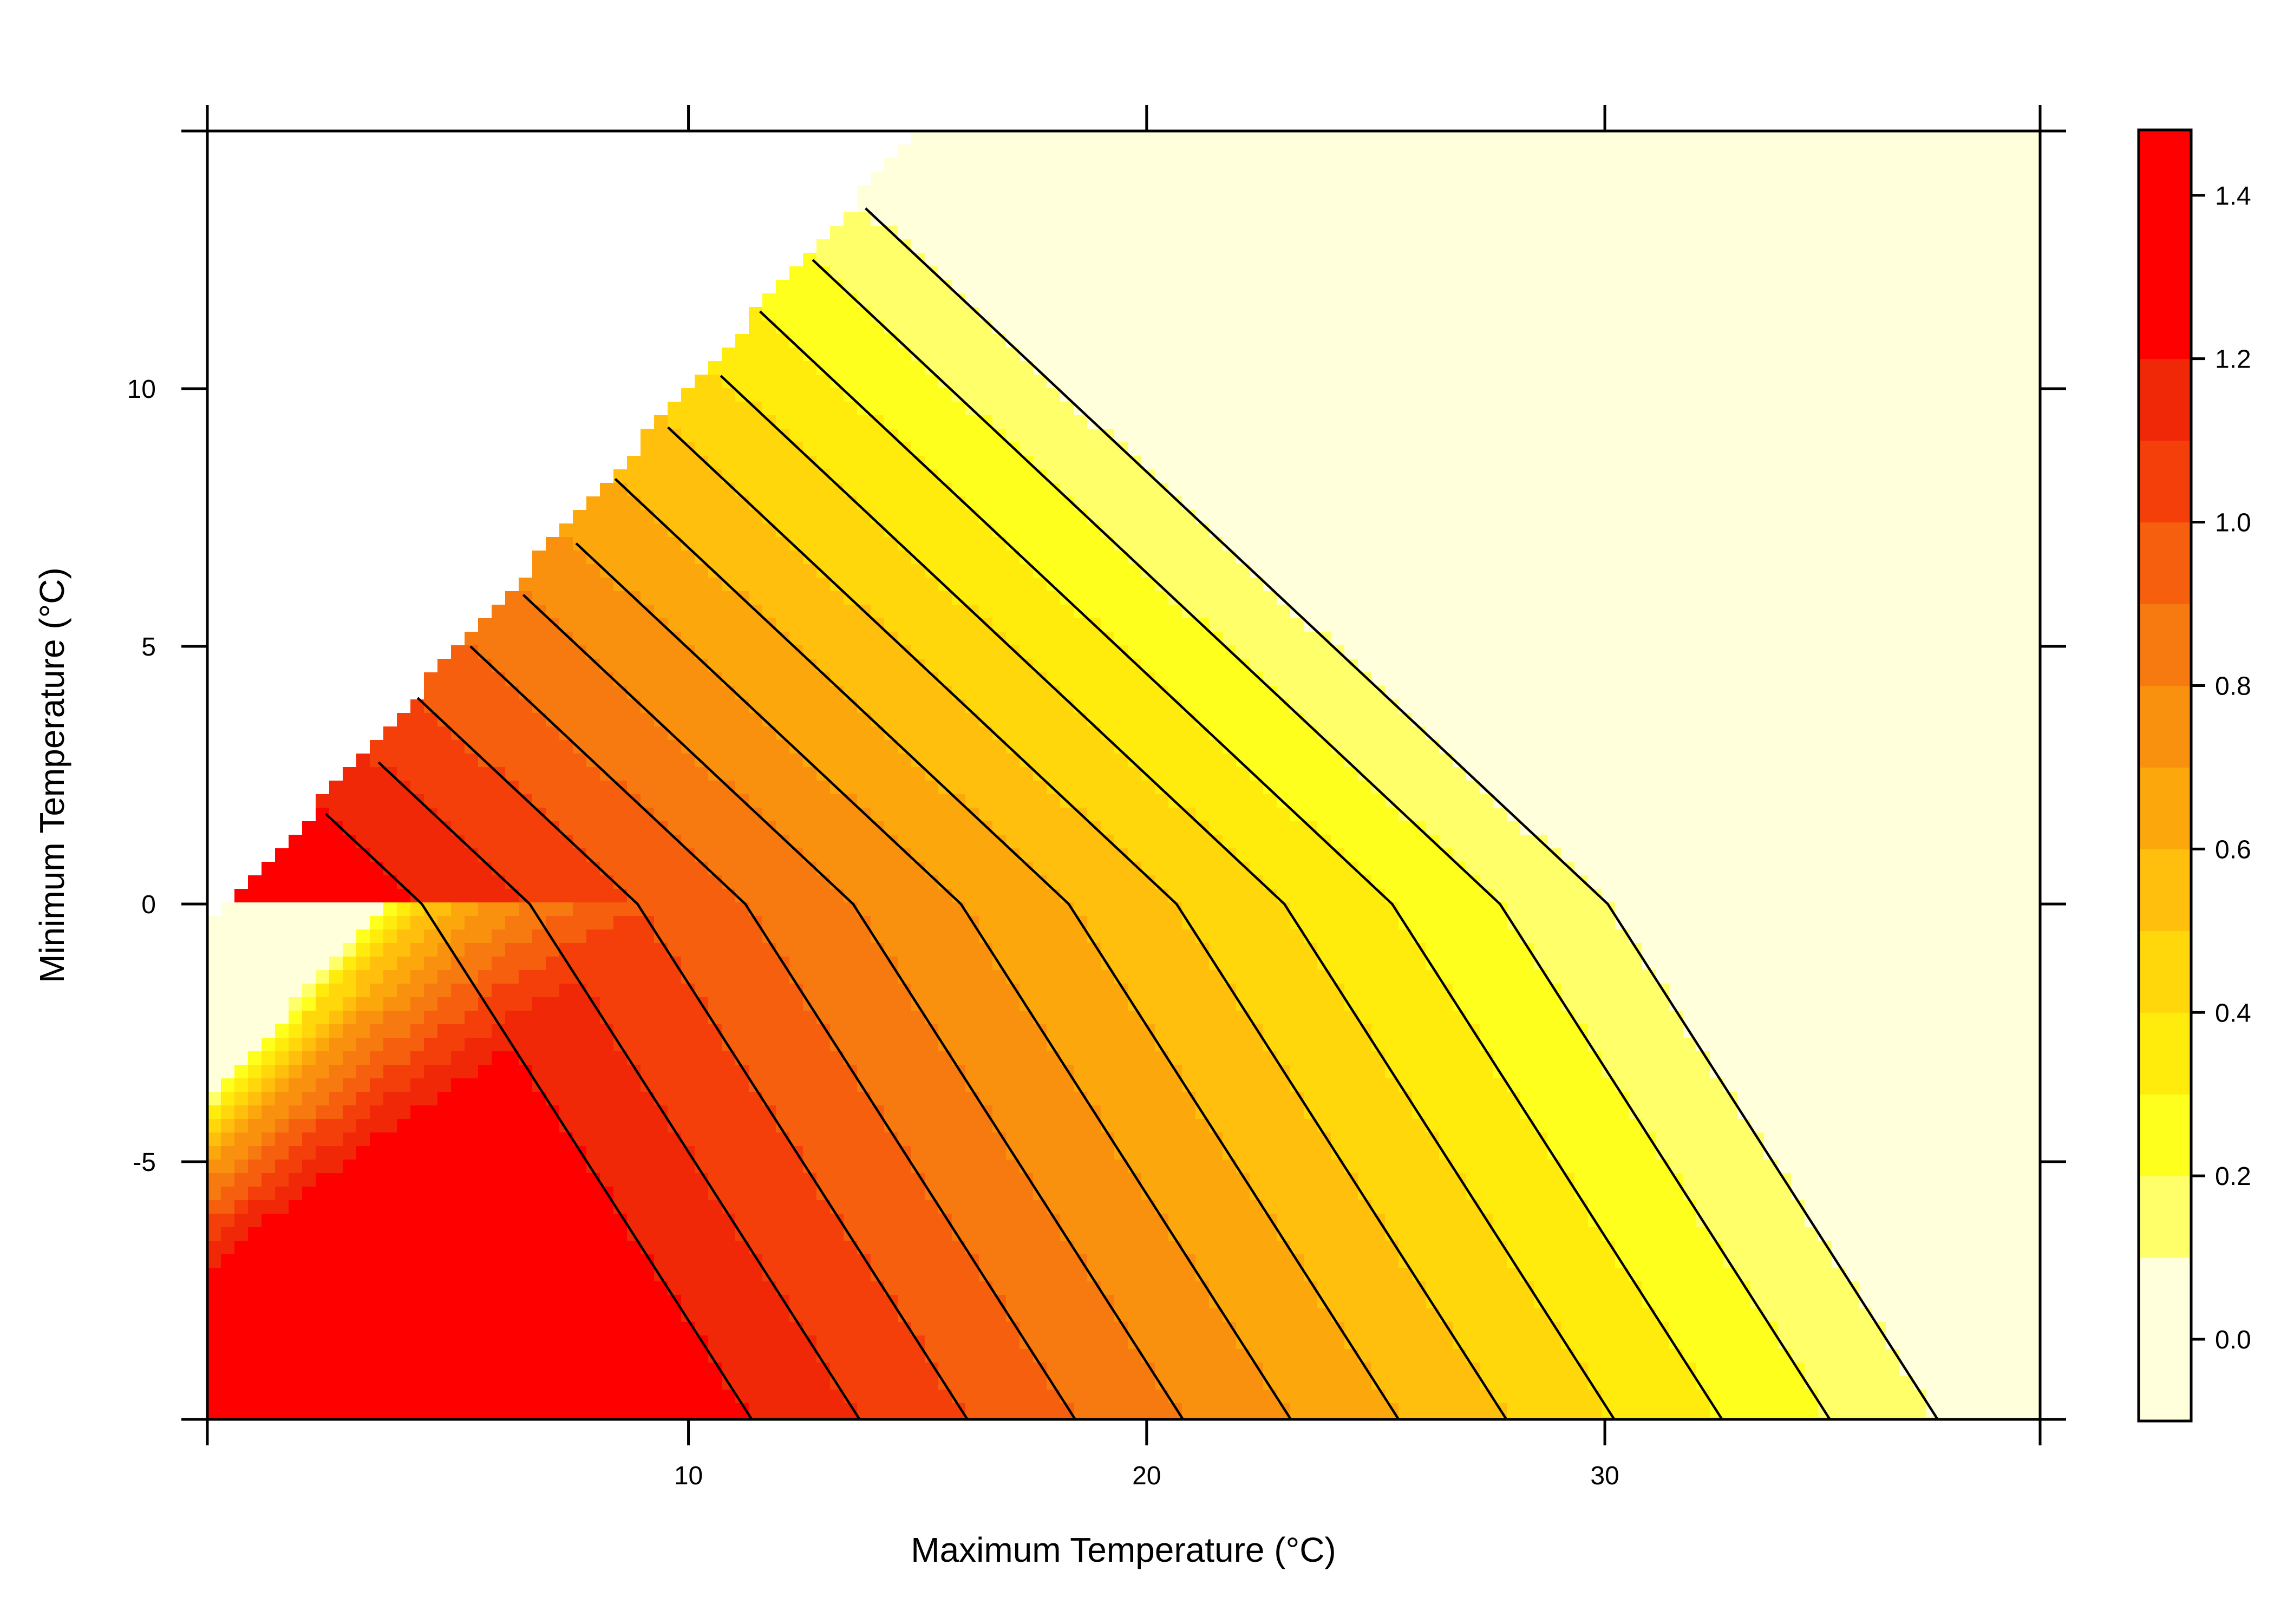 This screenshot has height=1624, width=2274. What do you see at coordinates (2194, 775) in the screenshot?
I see `colorbar: 0.0 0.2 0.4 0.6 0.8 1.0 1.2 1.4` at bounding box center [2194, 775].